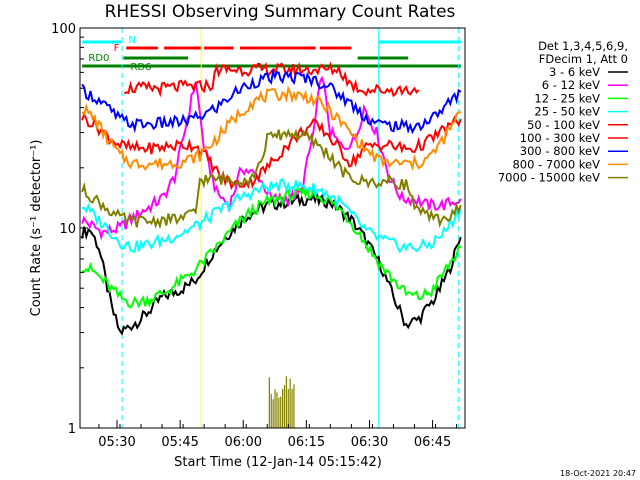 The width and height of the screenshot is (640, 480). Describe the element at coordinates (567, 112) in the screenshot. I see `legend-label-3: 25 - 50 keV` at that location.